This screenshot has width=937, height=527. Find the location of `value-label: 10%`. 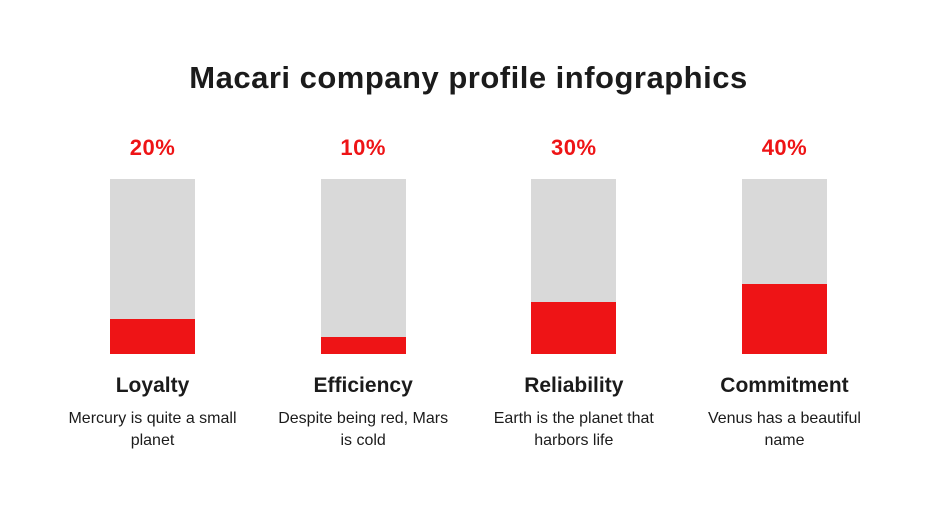

value-label: 10% is located at coordinates (363, 147).